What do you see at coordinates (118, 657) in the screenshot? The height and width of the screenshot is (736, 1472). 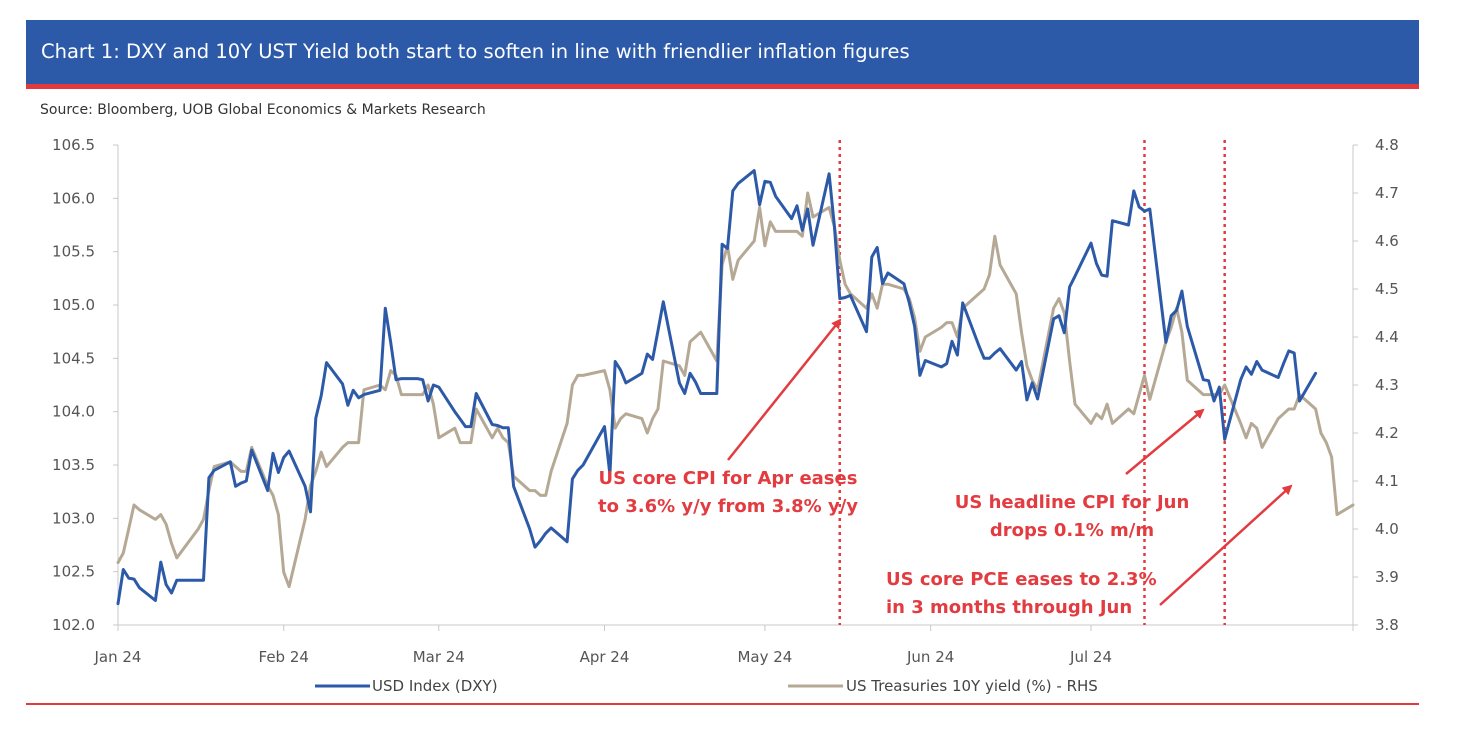 I see `x-tick-label: Jan 24` at bounding box center [118, 657].